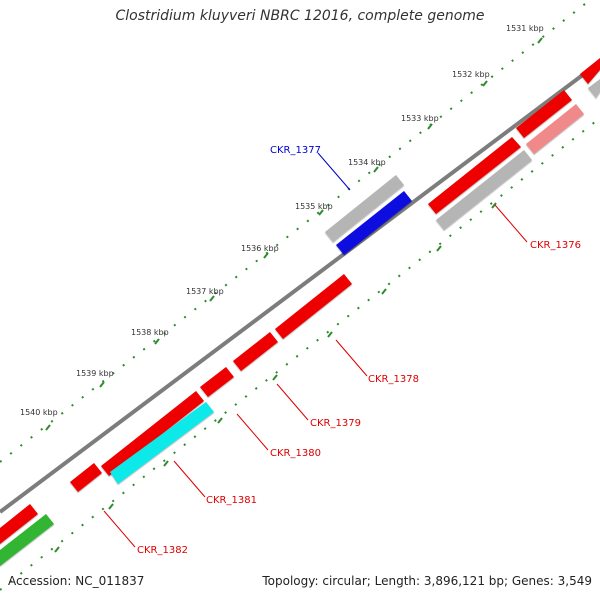  What do you see at coordinates (544, 114) in the screenshot?
I see `gene-ckr-1376-red-b` at bounding box center [544, 114].